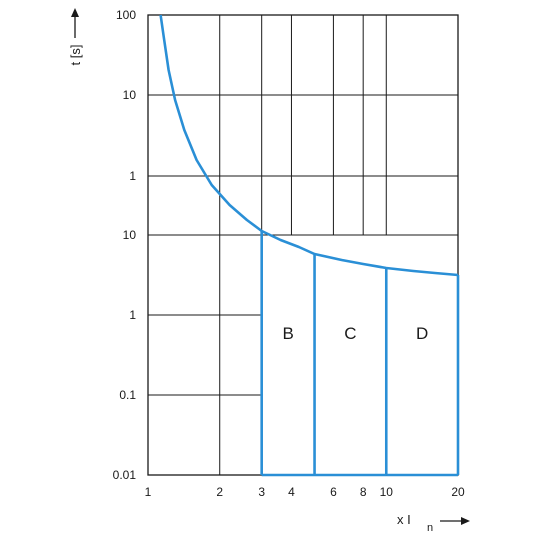 The width and height of the screenshot is (540, 540). What do you see at coordinates (126, 15) in the screenshot?
I see `y-tick-label: 100` at bounding box center [126, 15].